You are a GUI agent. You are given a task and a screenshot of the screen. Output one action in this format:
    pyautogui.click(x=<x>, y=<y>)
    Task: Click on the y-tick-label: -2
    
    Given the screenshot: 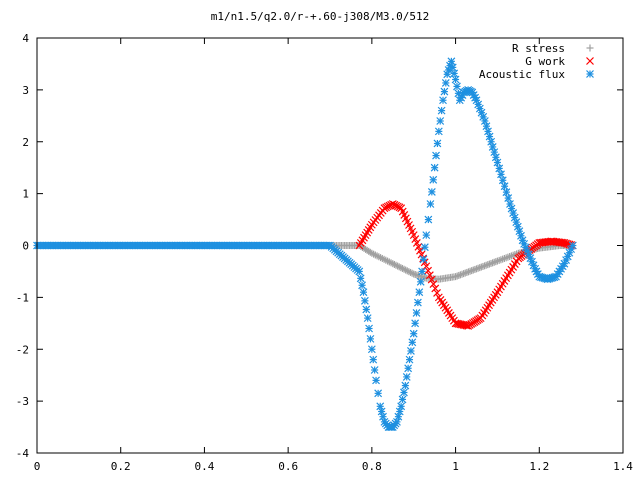 What is the action you would take?
    pyautogui.click(x=22, y=349)
    